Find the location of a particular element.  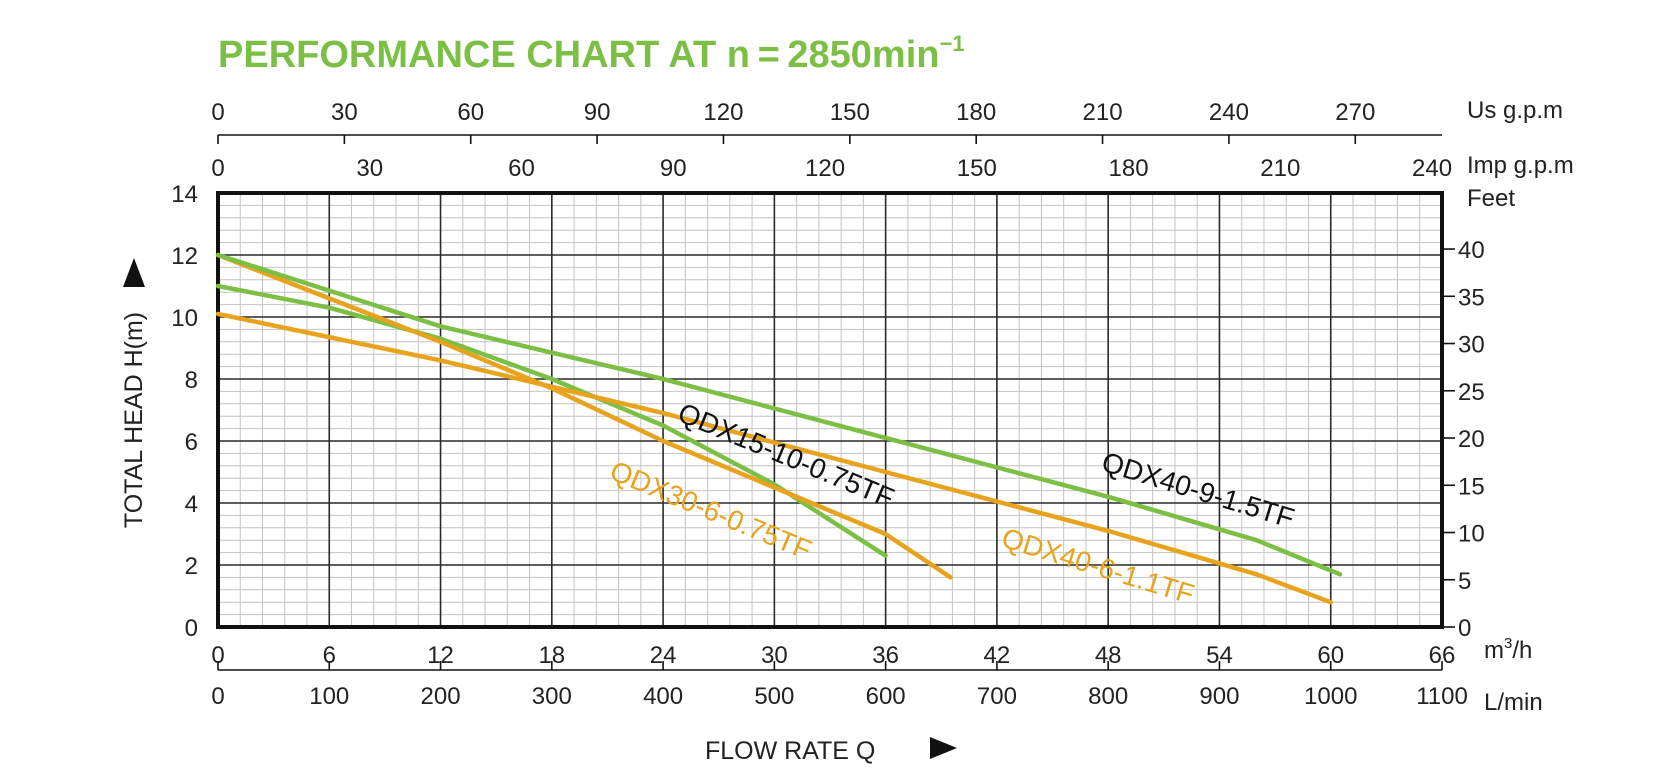

unit-usgpm: Us g.p.m is located at coordinates (1515, 110).